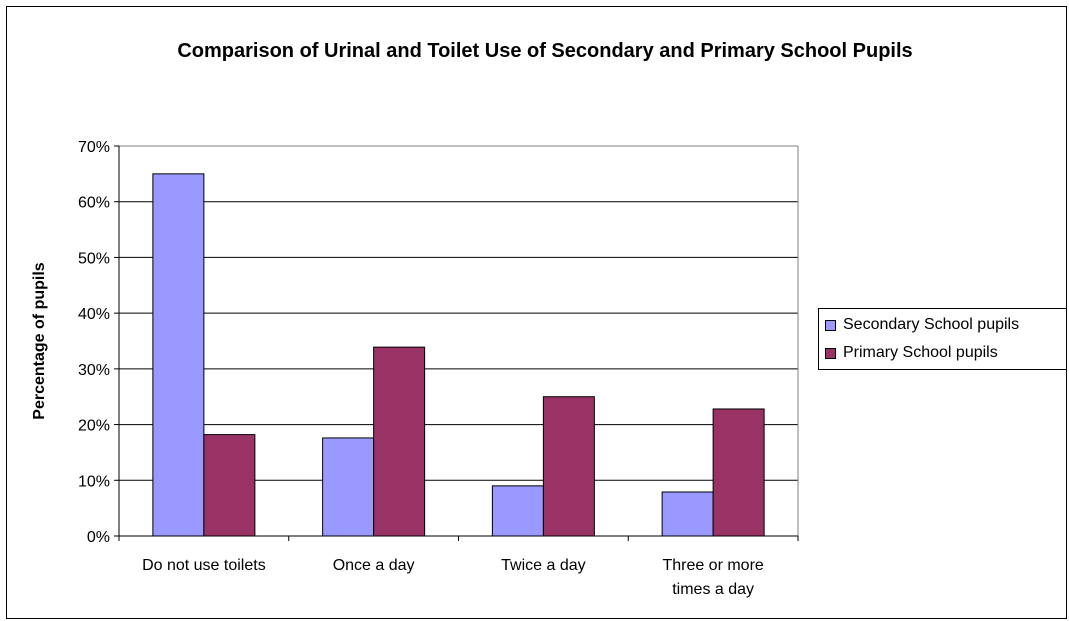 The height and width of the screenshot is (621, 1069). What do you see at coordinates (94, 314) in the screenshot?
I see `y-tick-label: 40%` at bounding box center [94, 314].